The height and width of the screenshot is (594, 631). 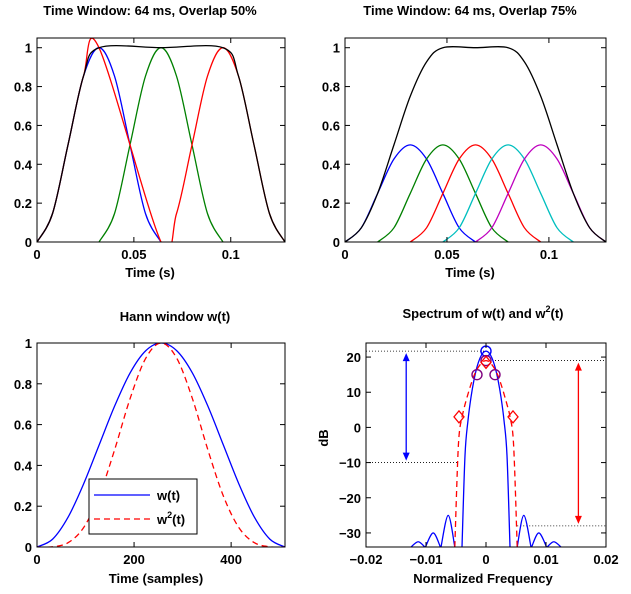 I want to click on y-tick-label: −20, so click(x=350, y=498).